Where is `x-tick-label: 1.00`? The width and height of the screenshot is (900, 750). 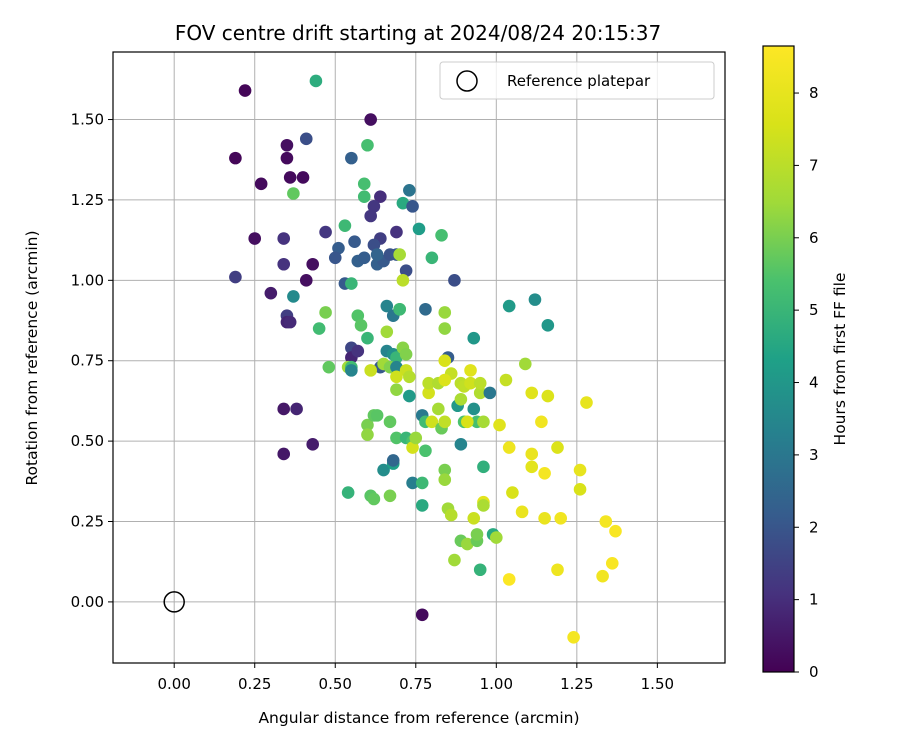 x-tick-label: 1.00 is located at coordinates (496, 684).